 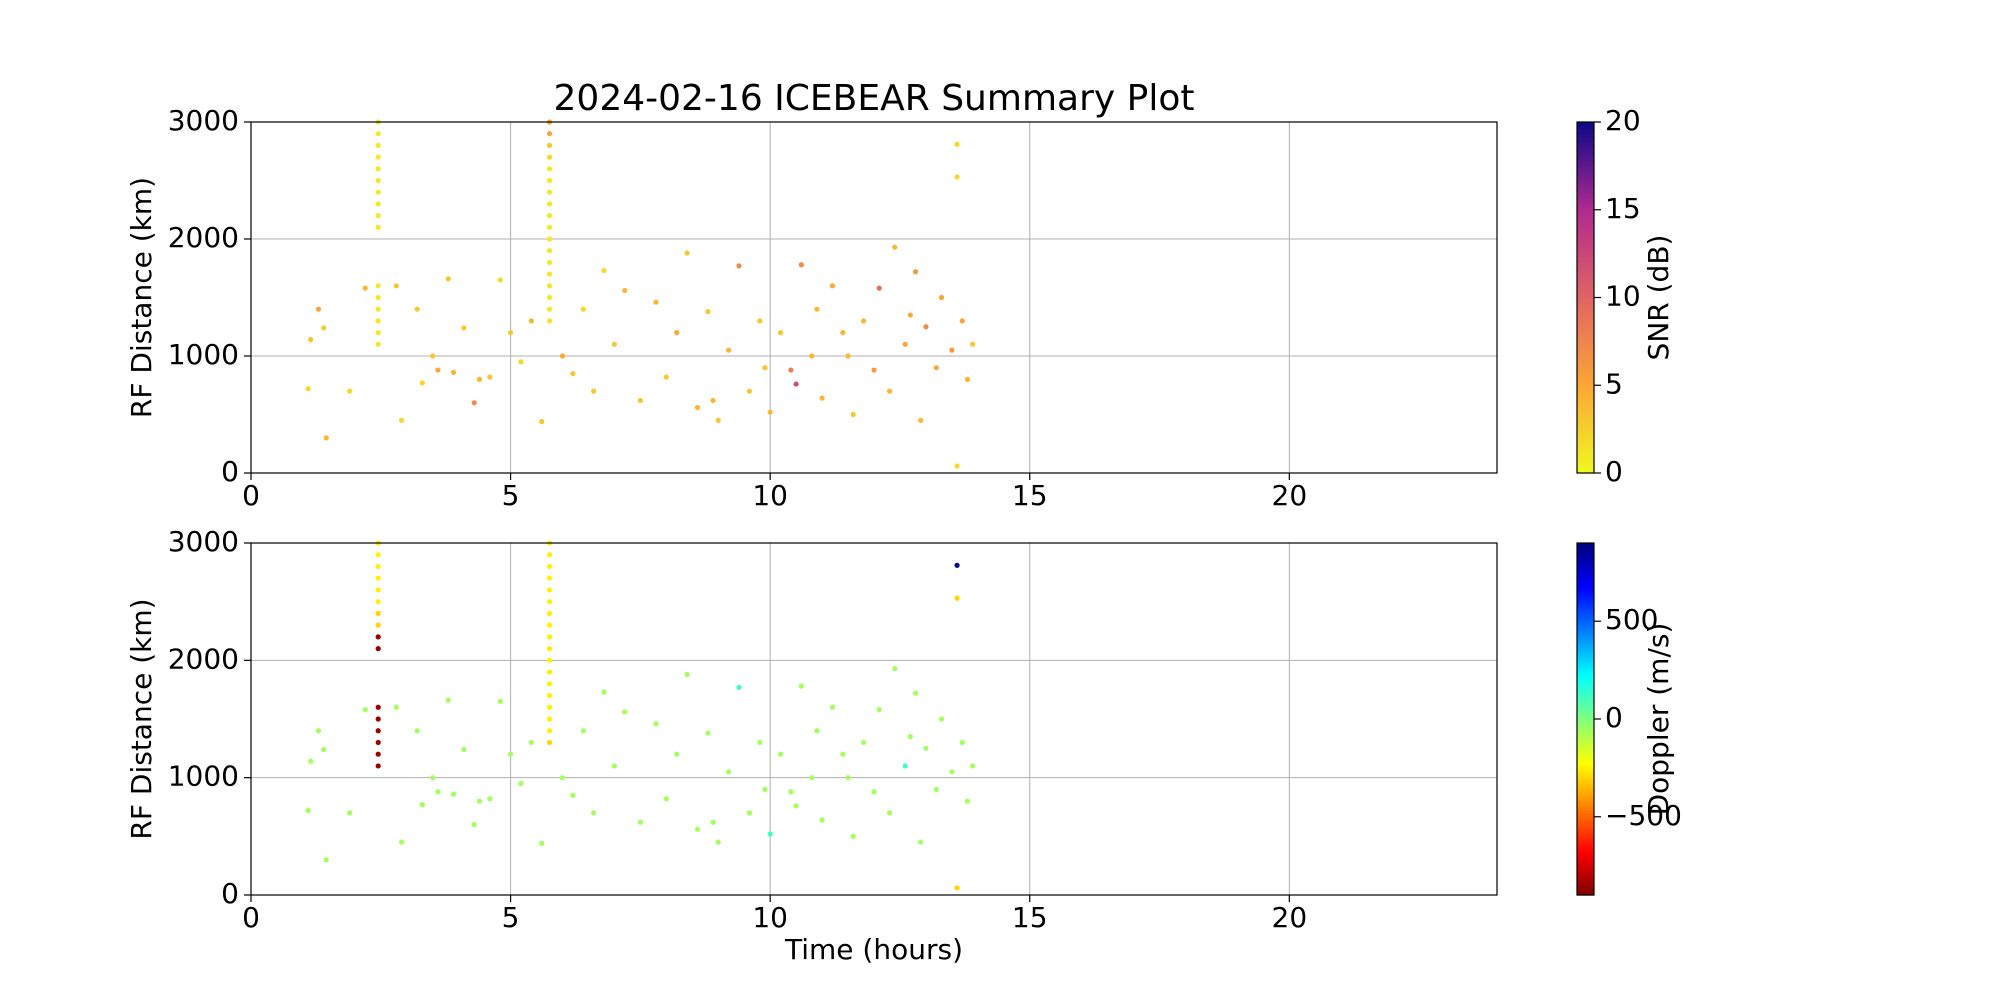 I want to click on x-tick-label: 10, so click(x=770, y=917).